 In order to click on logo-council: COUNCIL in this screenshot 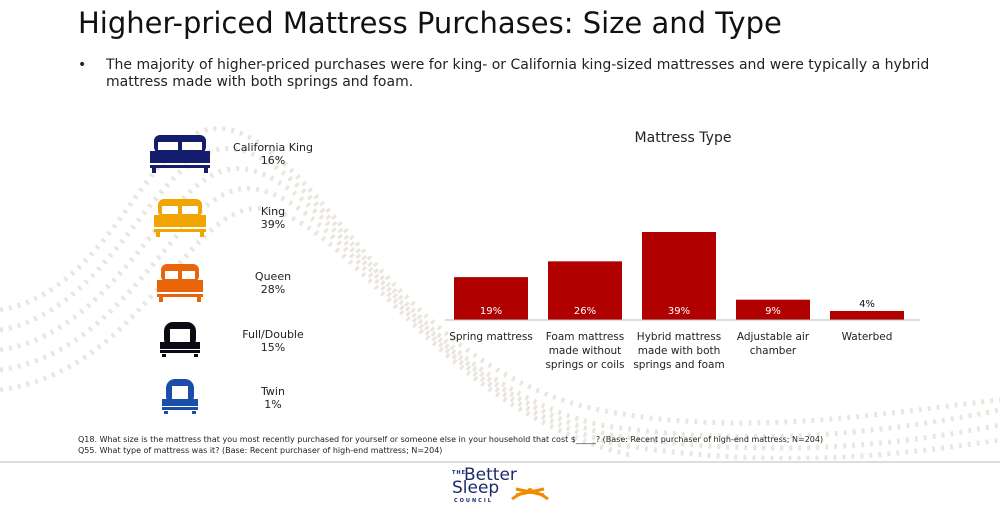, I will do `click(473, 501)`.